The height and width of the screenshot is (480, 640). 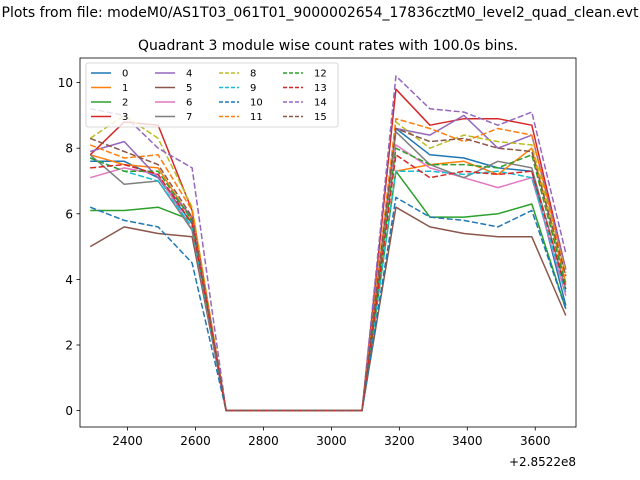 What do you see at coordinates (189, 103) in the screenshot?
I see `legend-label-6: 6` at bounding box center [189, 103].